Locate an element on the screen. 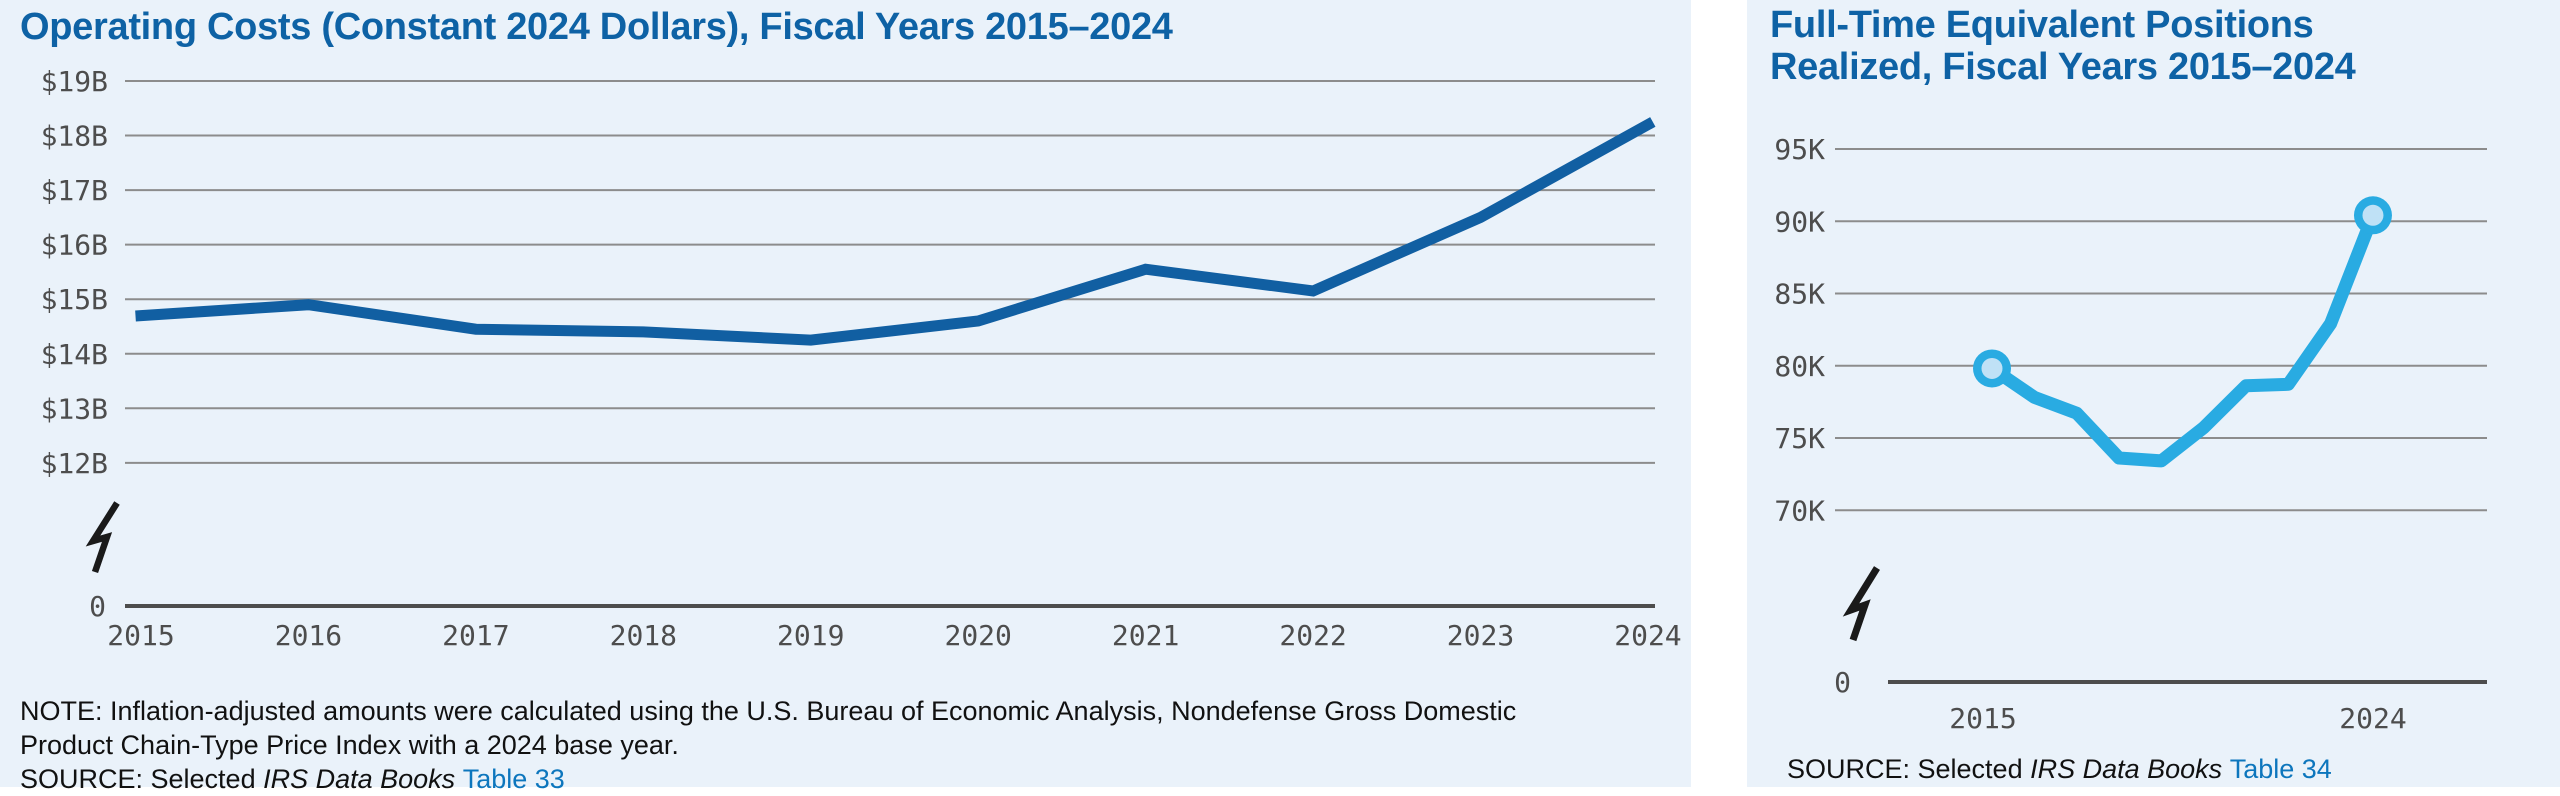 This screenshot has width=2560, height=796. x-axis-tick-label: 2021 is located at coordinates (1145, 635).